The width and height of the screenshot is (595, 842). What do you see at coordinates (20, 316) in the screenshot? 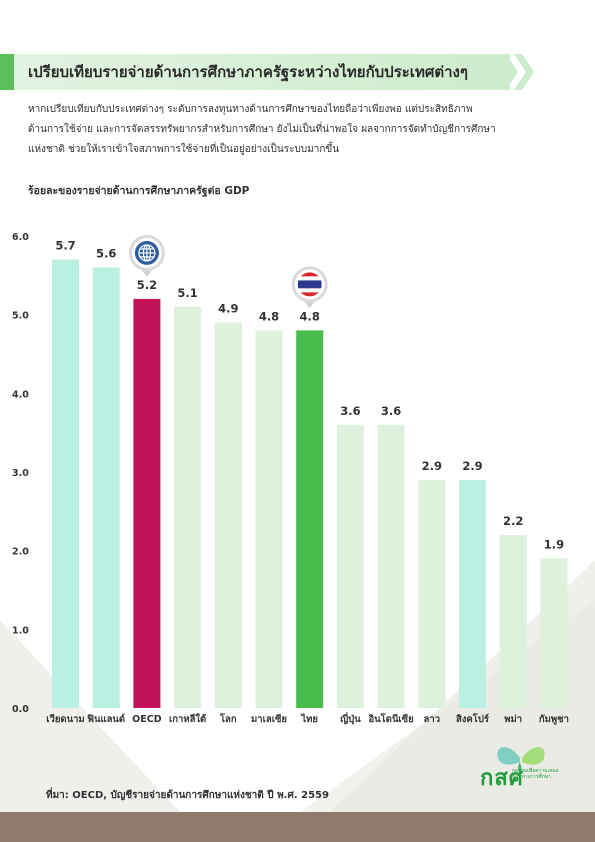
I see `y-tick-label: 5.0` at bounding box center [20, 316].